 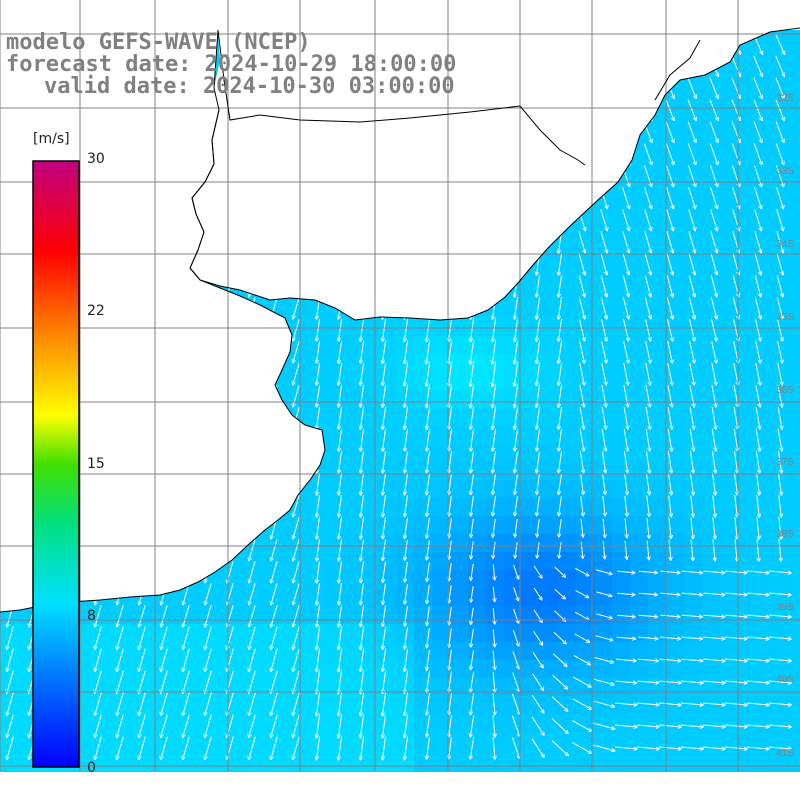 What do you see at coordinates (96, 159) in the screenshot?
I see `colorbar-tick-30: 30` at bounding box center [96, 159].